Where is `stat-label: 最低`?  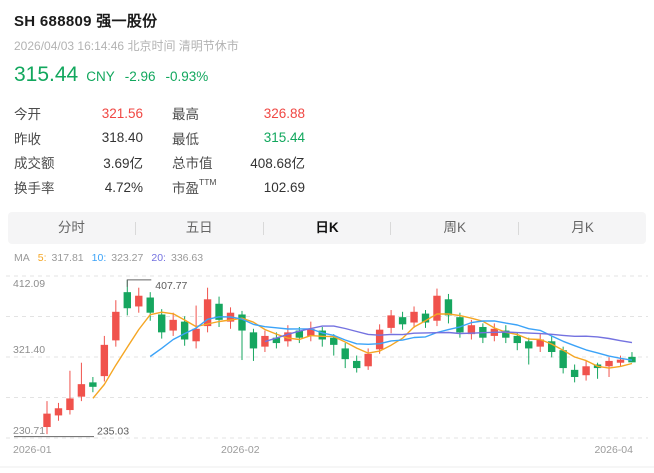
stat-label: 最低 is located at coordinates (185, 139).